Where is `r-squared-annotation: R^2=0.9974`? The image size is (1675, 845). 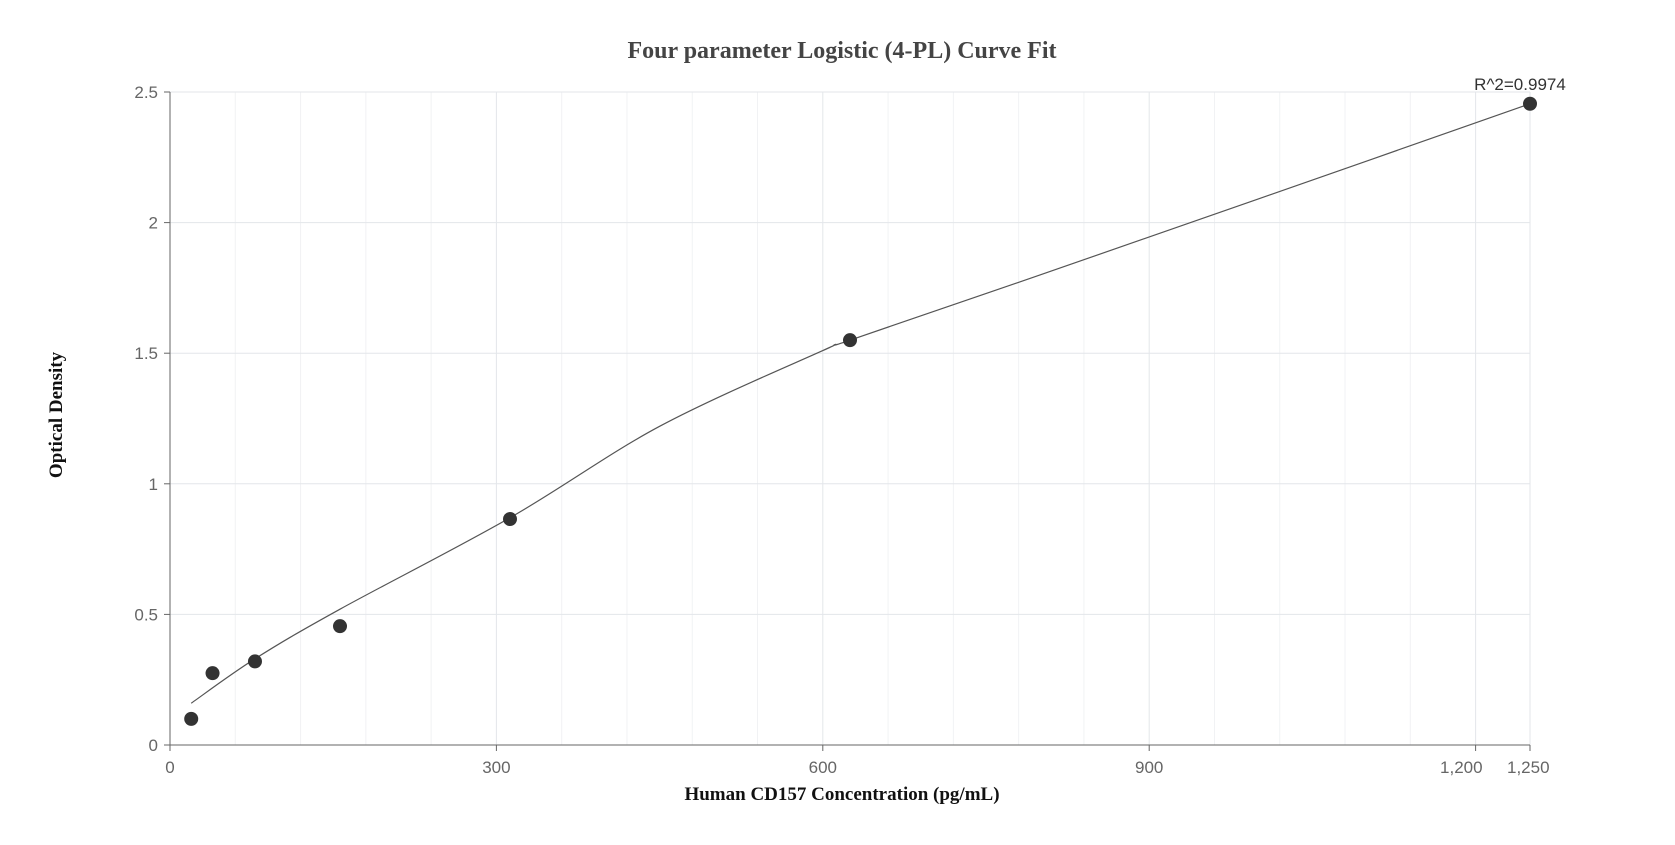
r-squared-annotation: R^2=0.9974 is located at coordinates (1520, 84).